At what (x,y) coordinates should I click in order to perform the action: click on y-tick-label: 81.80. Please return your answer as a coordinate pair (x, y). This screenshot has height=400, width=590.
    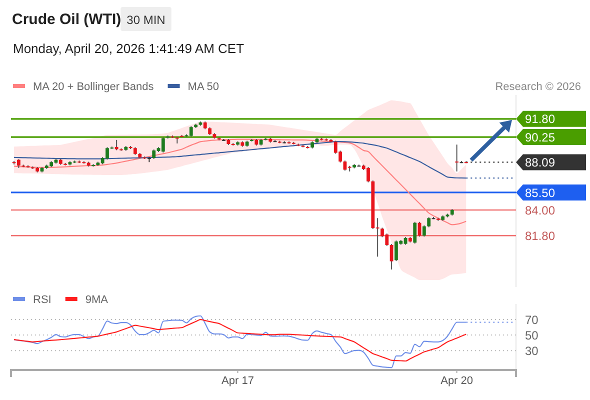
    Looking at the image, I should click on (540, 235).